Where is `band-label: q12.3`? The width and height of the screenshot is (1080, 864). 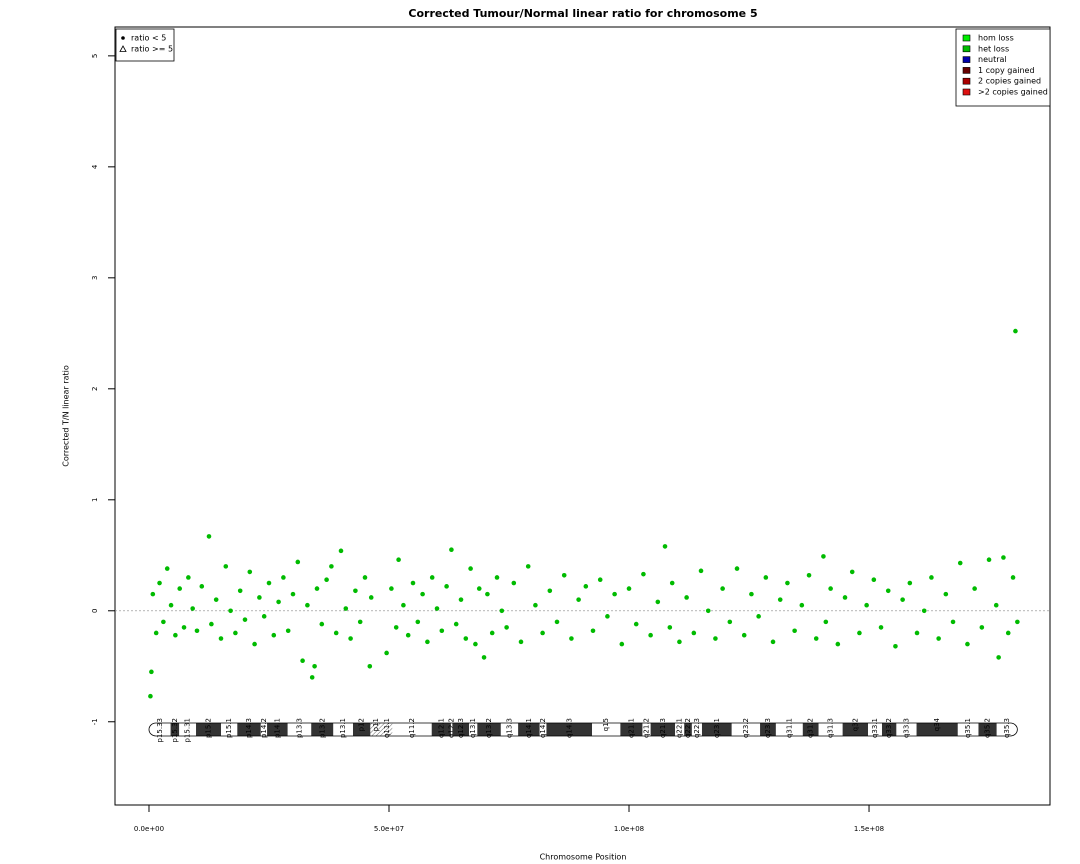 band-label: q12.3 is located at coordinates (461, 728).